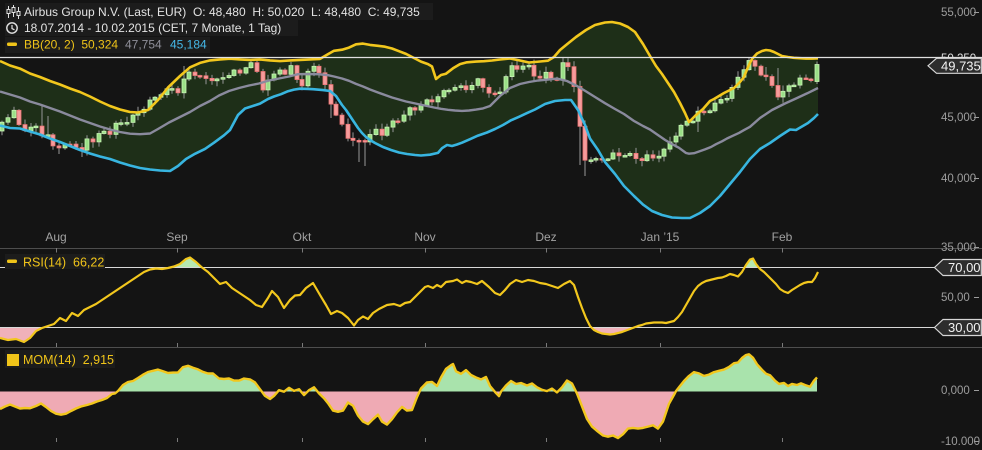 The height and width of the screenshot is (450, 982). What do you see at coordinates (660, 237) in the screenshot?
I see `svg-text: Jan ’15` at bounding box center [660, 237].